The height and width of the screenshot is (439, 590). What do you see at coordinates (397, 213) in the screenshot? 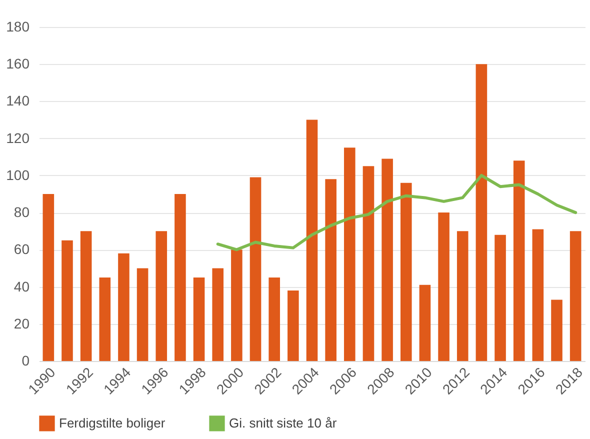
I see `line-series` at bounding box center [397, 213].